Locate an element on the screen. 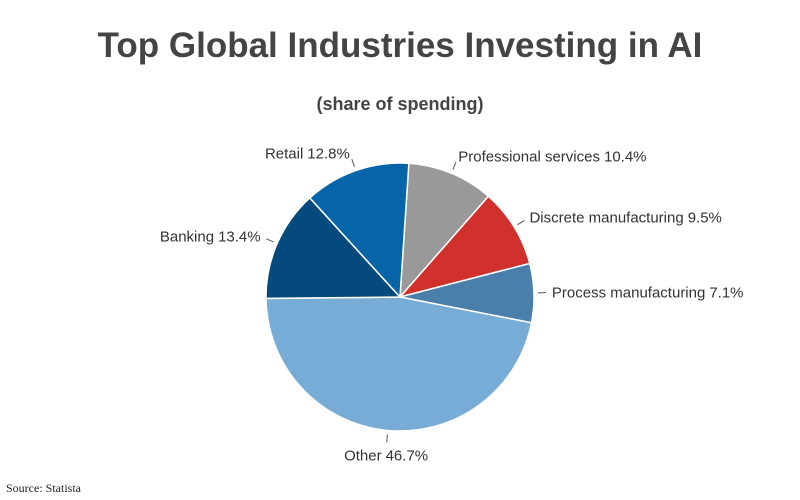 This screenshot has height=500, width=800. slice-label: Retail 12.8% is located at coordinates (307, 154).